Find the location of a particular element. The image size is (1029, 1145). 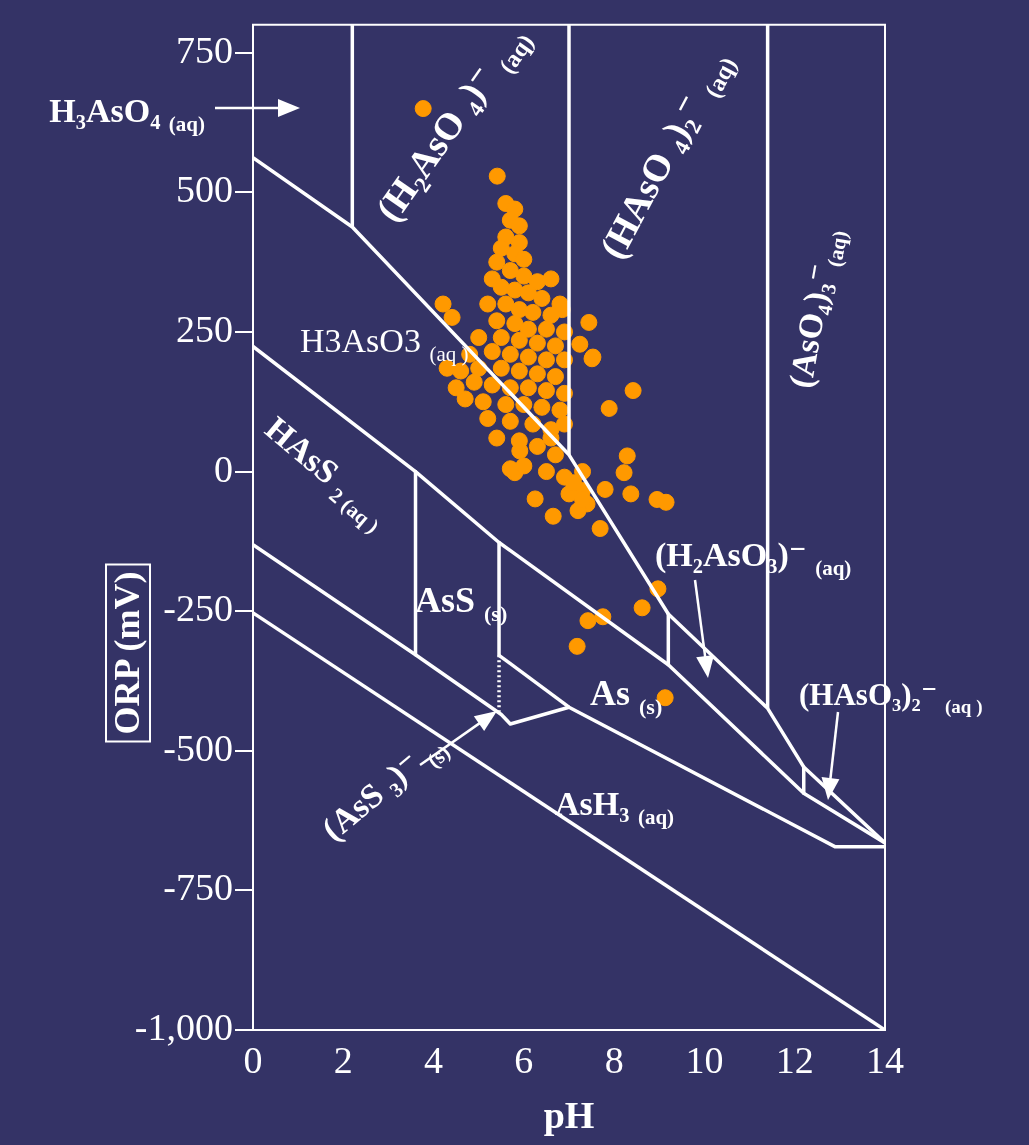

y-tick-label: -1,000 is located at coordinates (183, 1026).